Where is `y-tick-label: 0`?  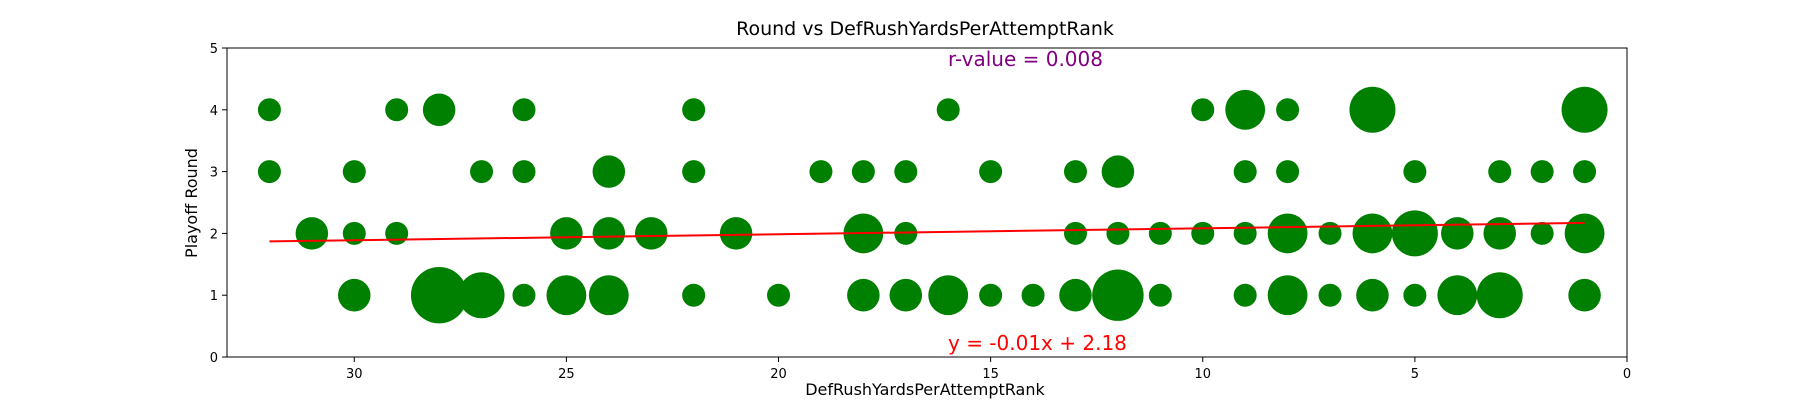
y-tick-label: 0 is located at coordinates (214, 358).